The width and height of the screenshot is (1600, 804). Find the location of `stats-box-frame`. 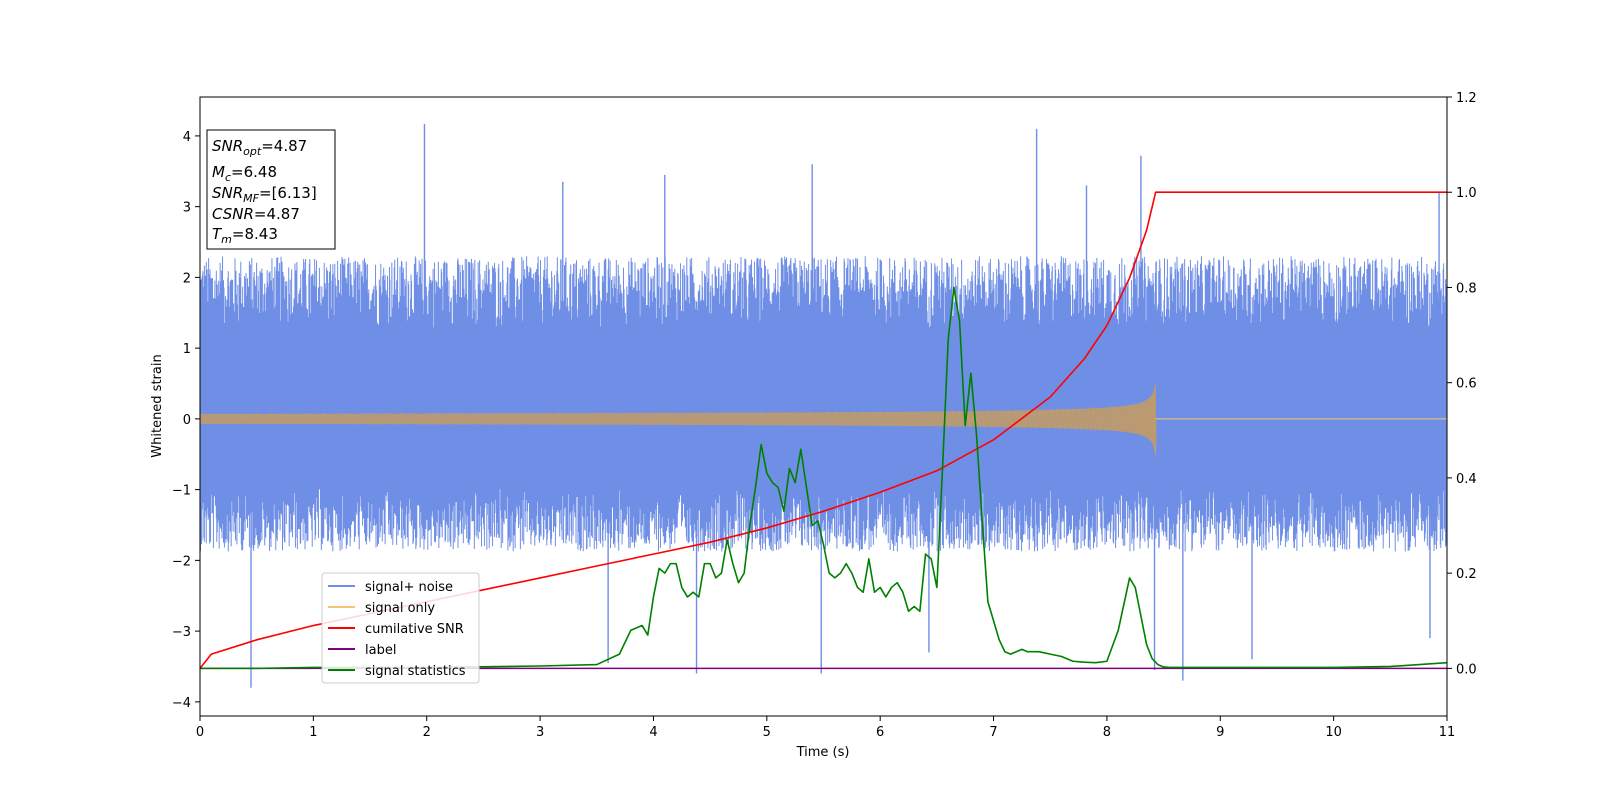

stats-box-frame is located at coordinates (271, 189).